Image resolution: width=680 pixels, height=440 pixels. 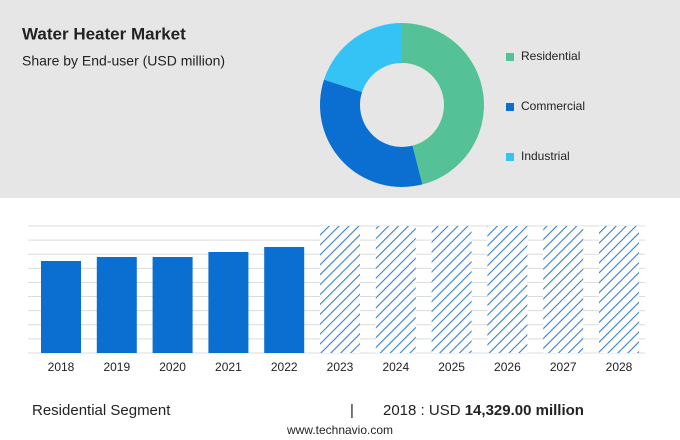 What do you see at coordinates (104, 33) in the screenshot?
I see `title: Water Heater Market` at bounding box center [104, 33].